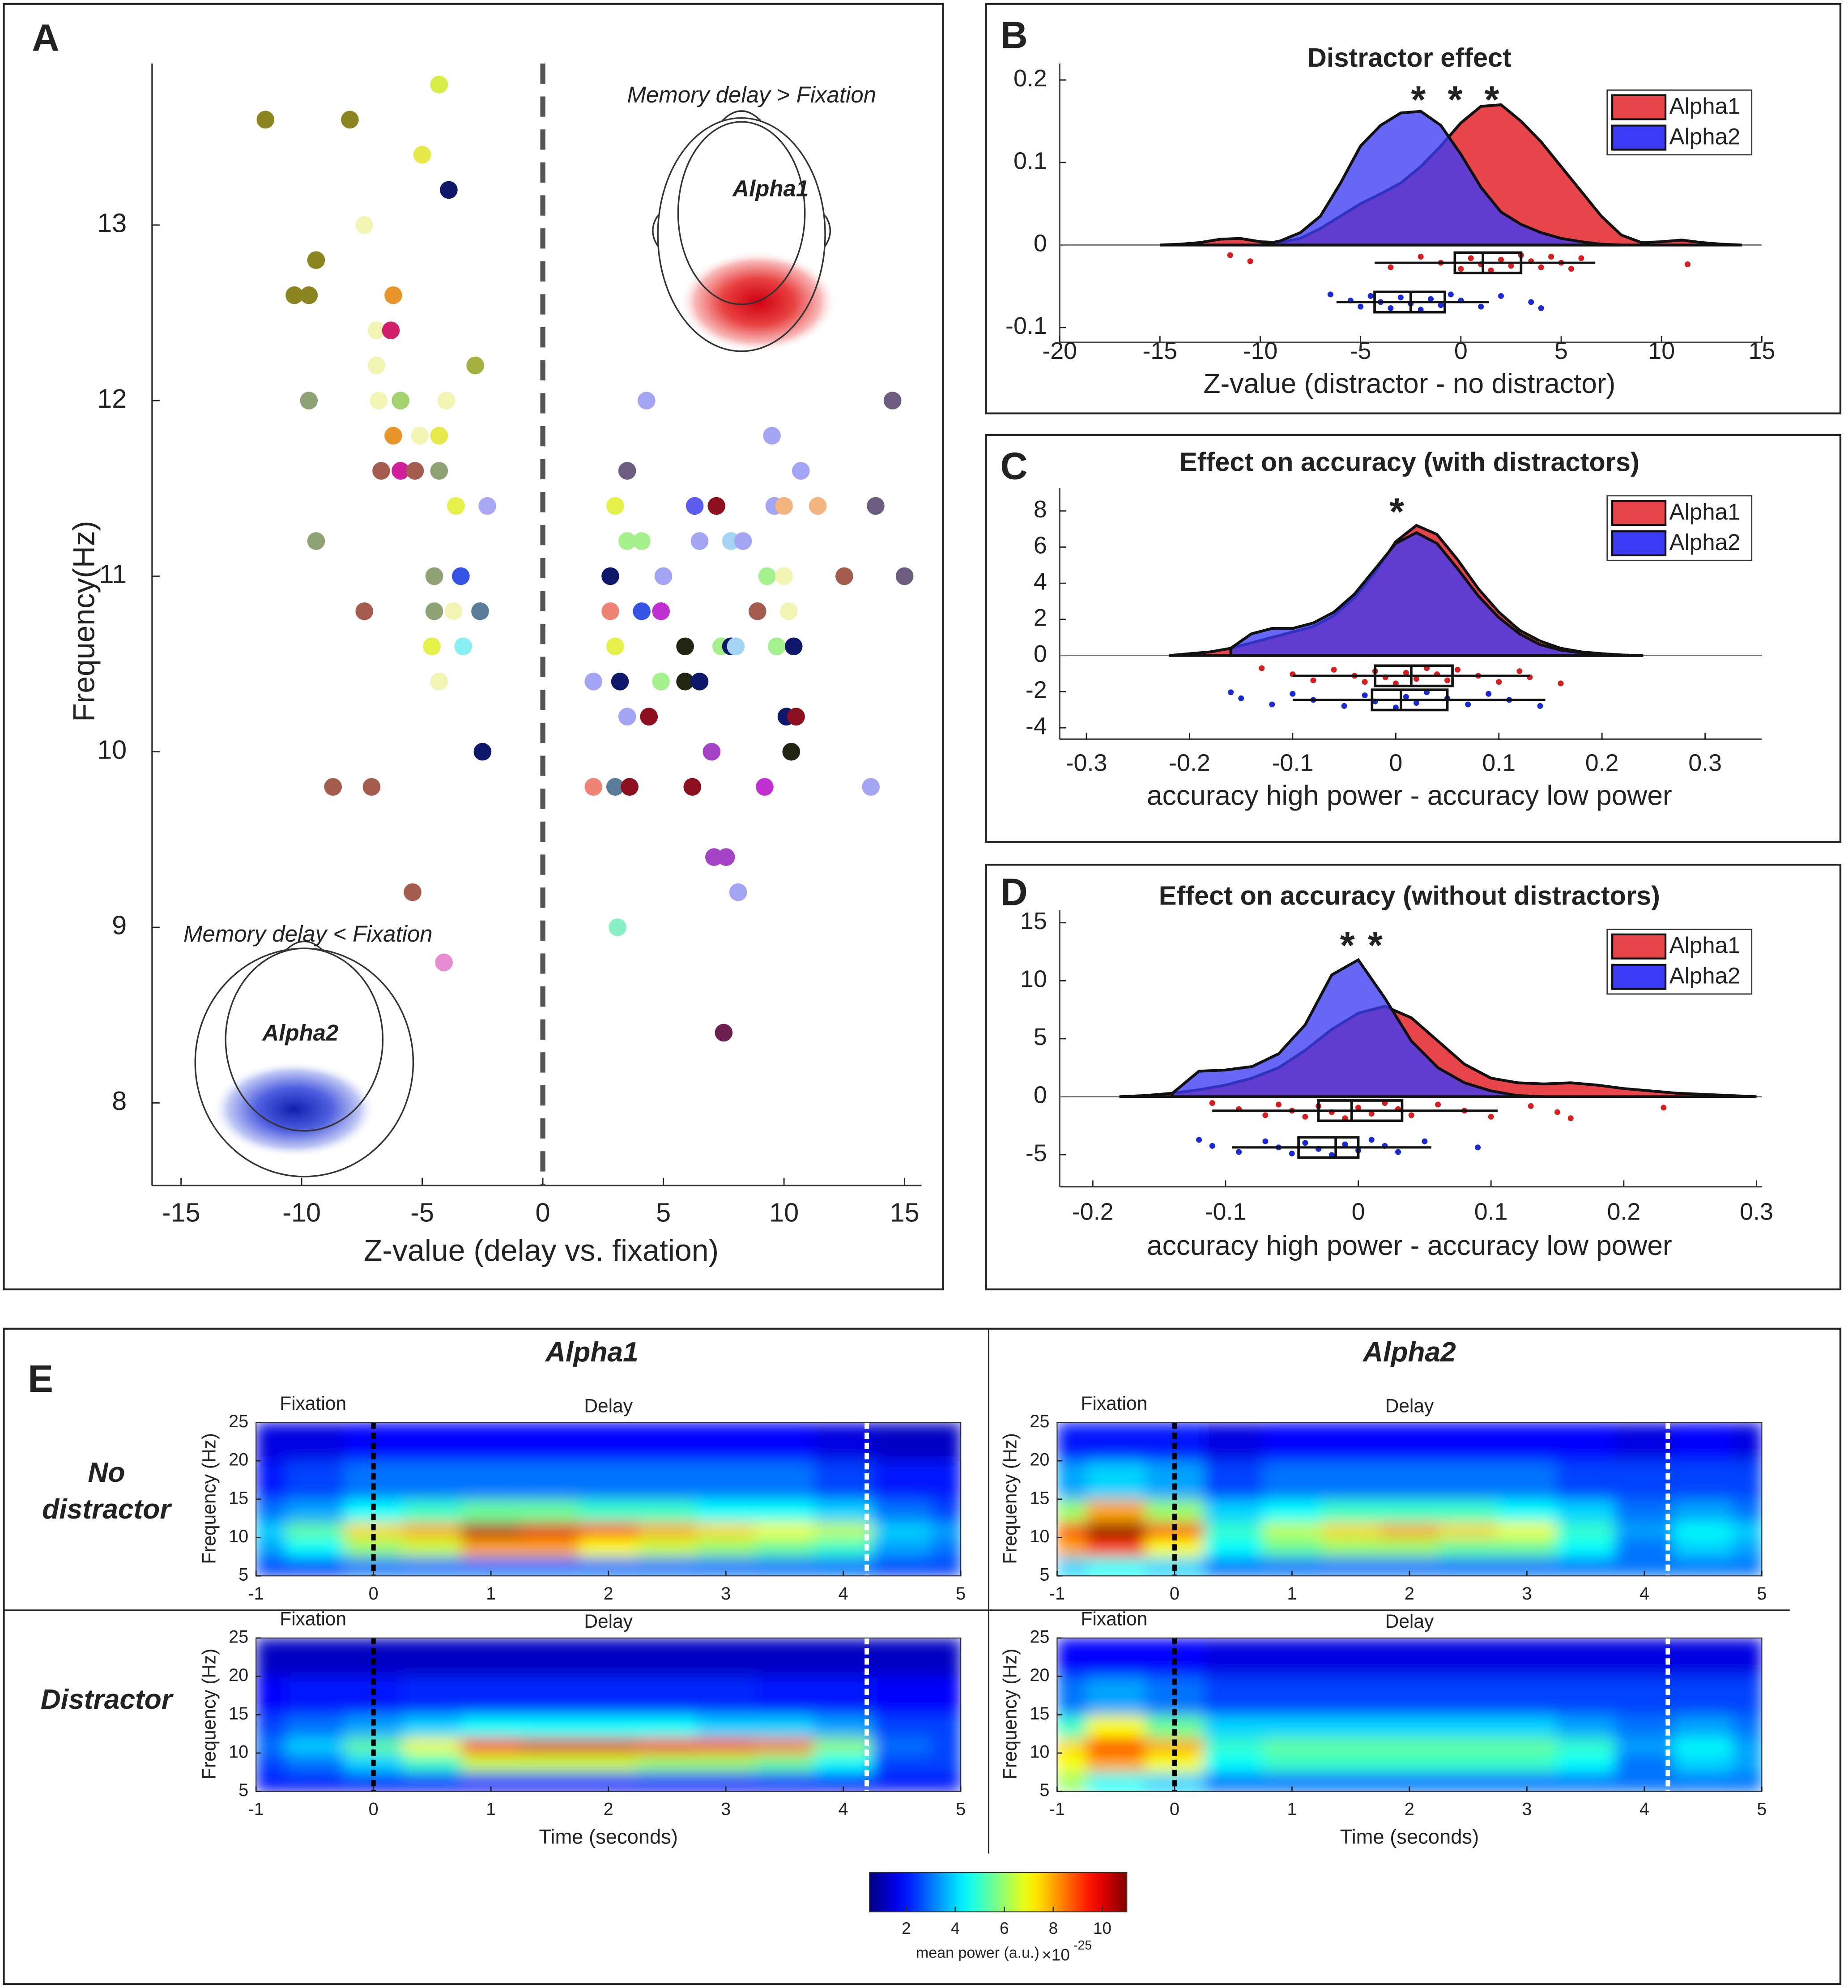 This screenshot has width=1848, height=1988. What do you see at coordinates (1418, 100) in the screenshot?
I see `significance-star: *` at bounding box center [1418, 100].